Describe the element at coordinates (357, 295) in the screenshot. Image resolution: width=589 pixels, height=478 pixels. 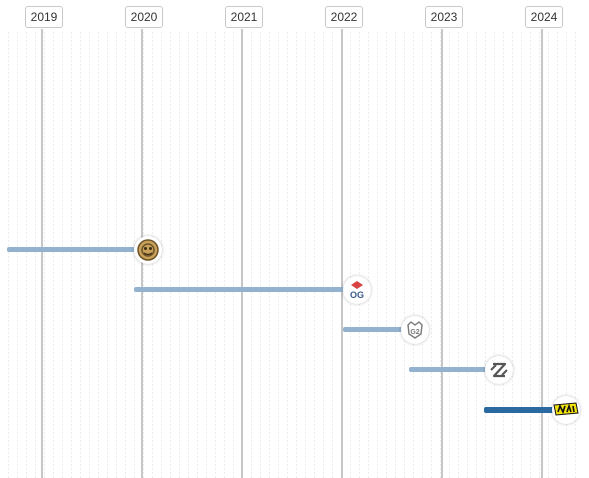
I see `svg-text: OG` at that location.